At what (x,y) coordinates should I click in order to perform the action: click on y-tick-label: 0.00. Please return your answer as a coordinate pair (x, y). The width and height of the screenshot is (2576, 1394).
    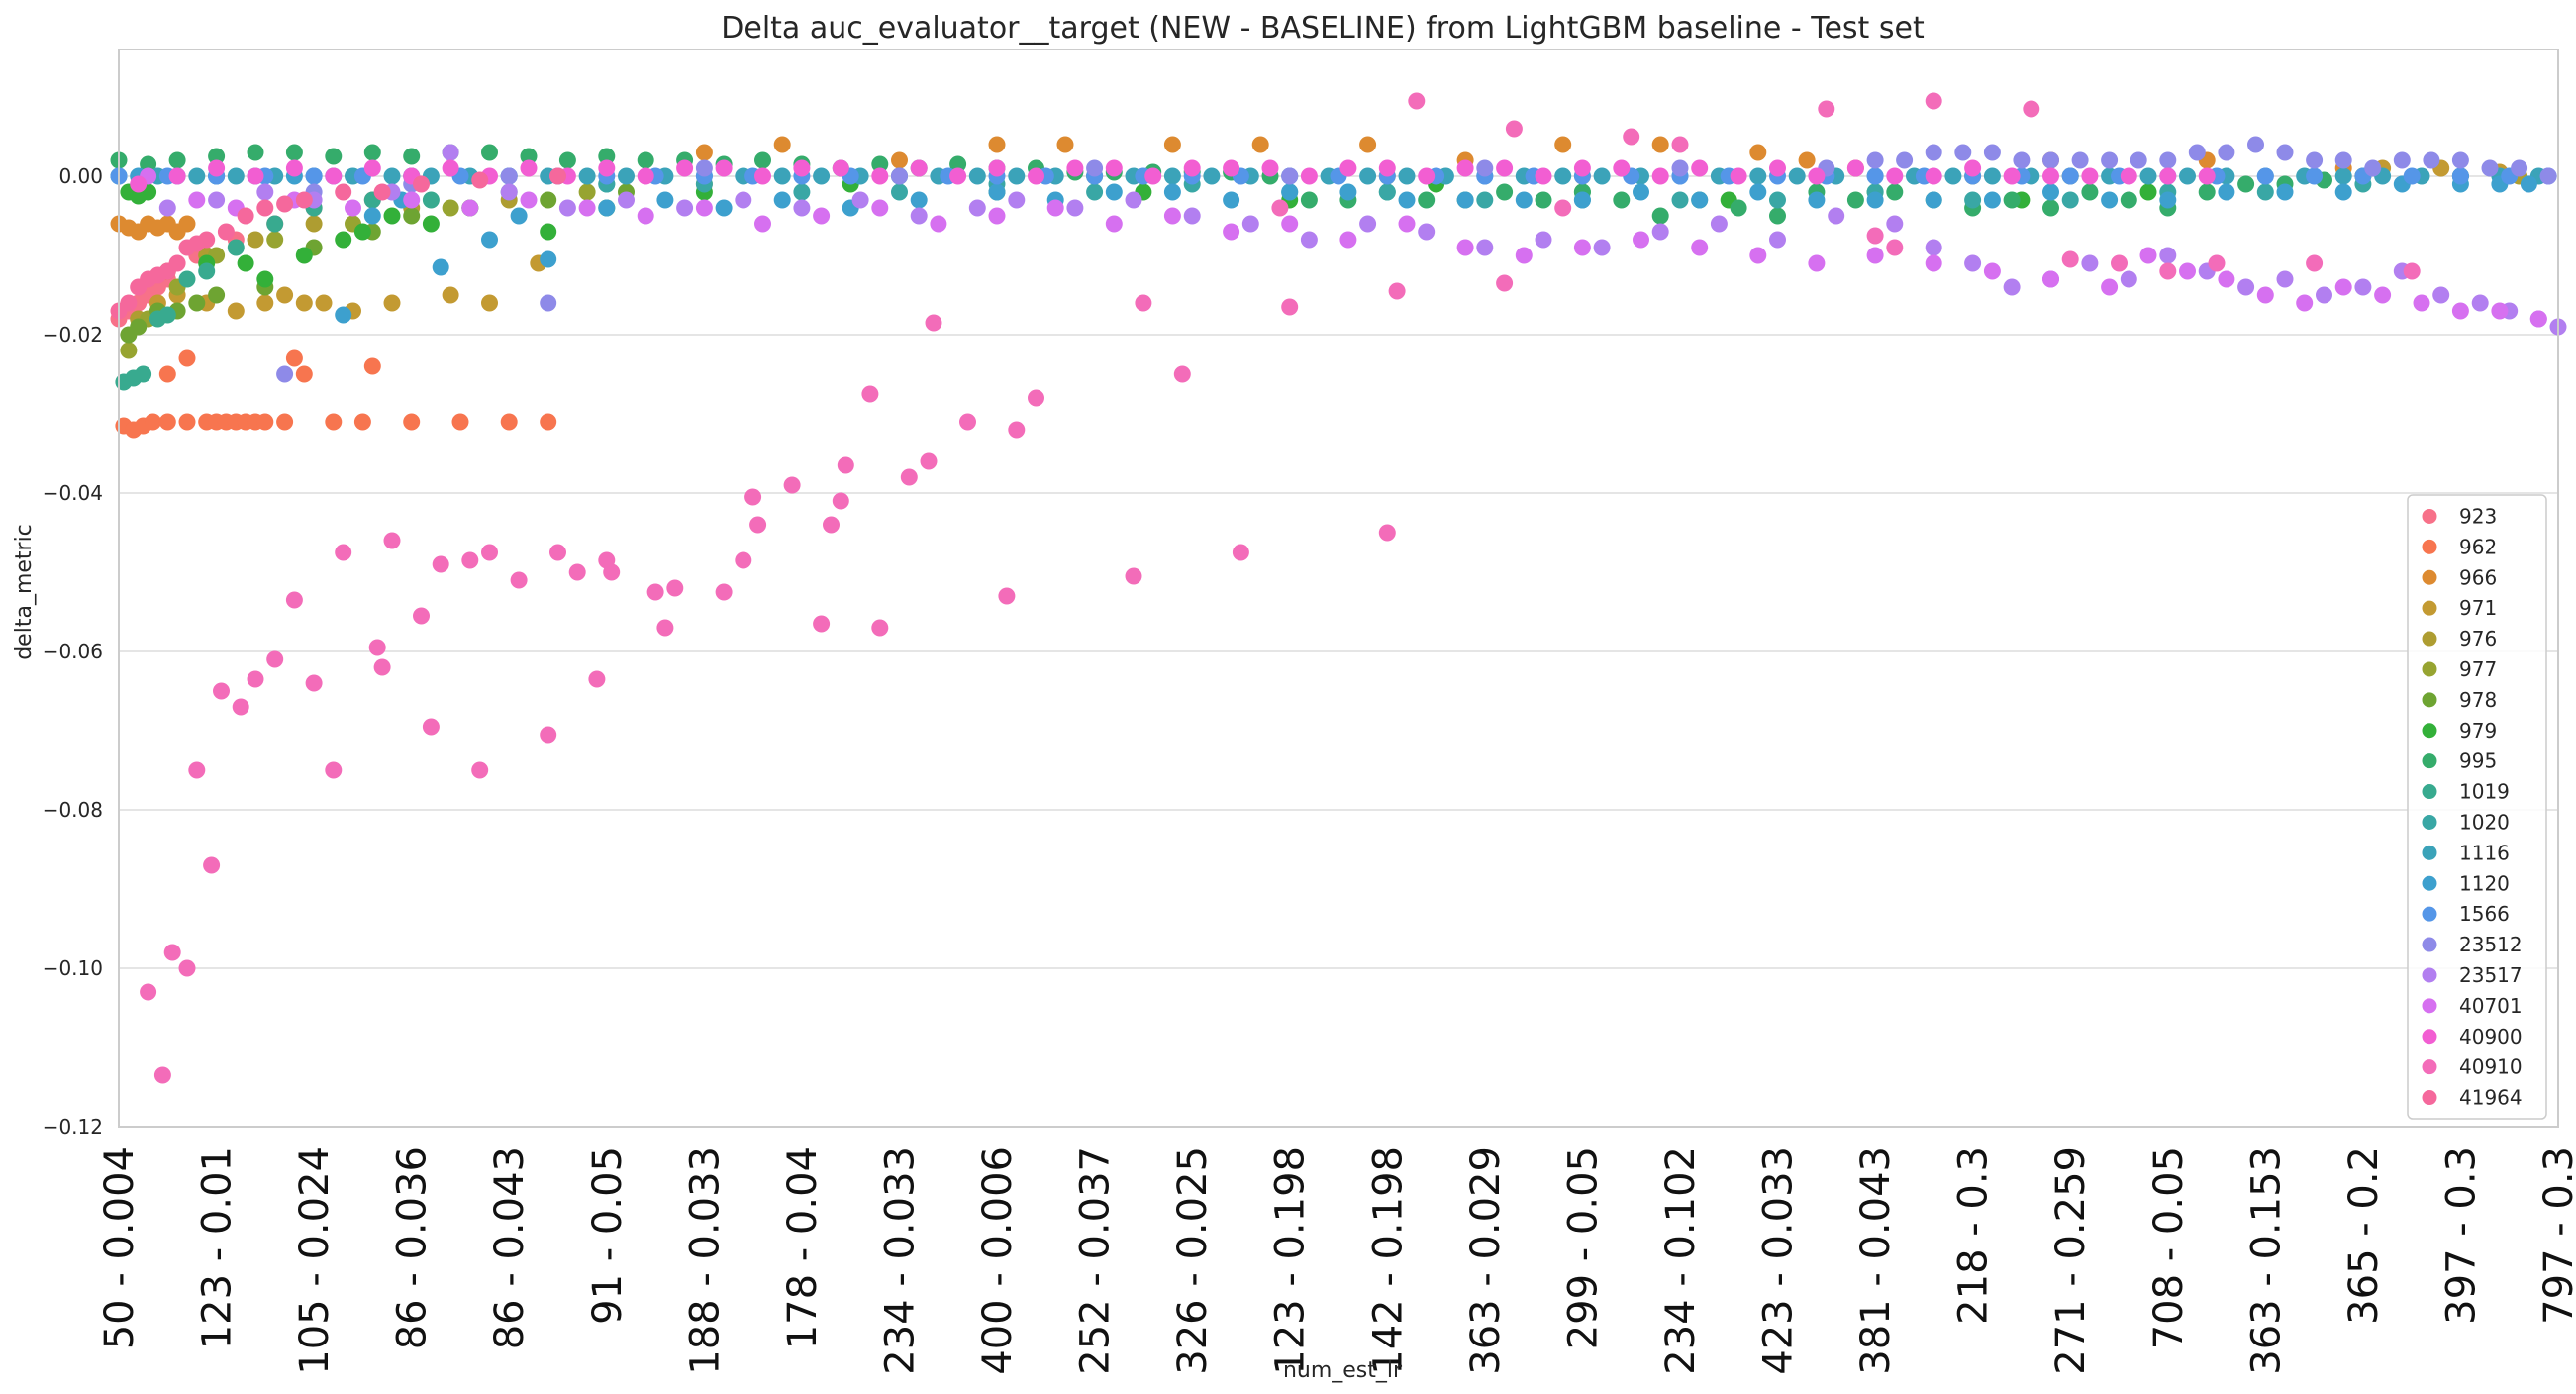
    Looking at the image, I should click on (80, 176).